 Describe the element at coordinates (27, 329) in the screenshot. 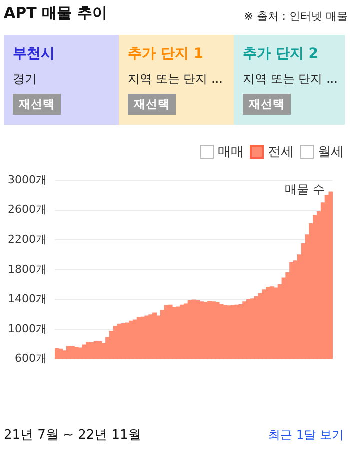

I see `y-tick-label: 1000개` at that location.